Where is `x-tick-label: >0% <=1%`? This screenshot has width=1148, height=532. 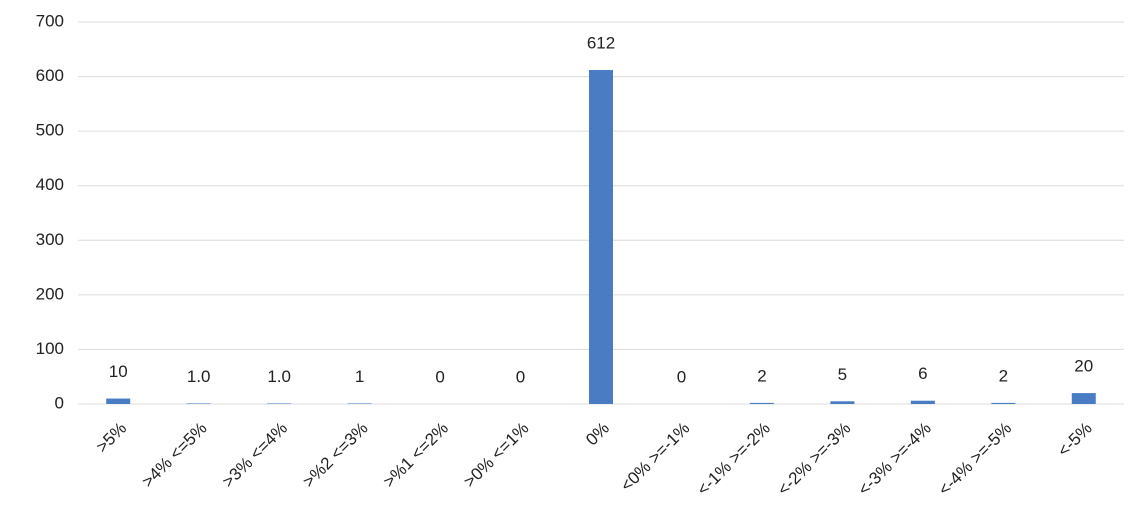
x-tick-label: >0% <=1% is located at coordinates (496, 455).